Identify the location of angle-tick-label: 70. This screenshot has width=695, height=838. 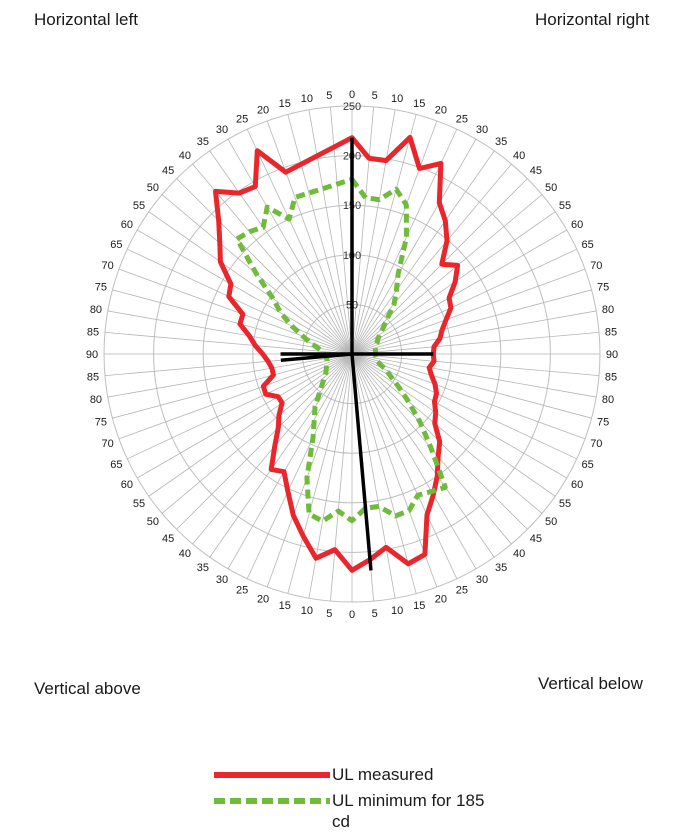
(108, 444).